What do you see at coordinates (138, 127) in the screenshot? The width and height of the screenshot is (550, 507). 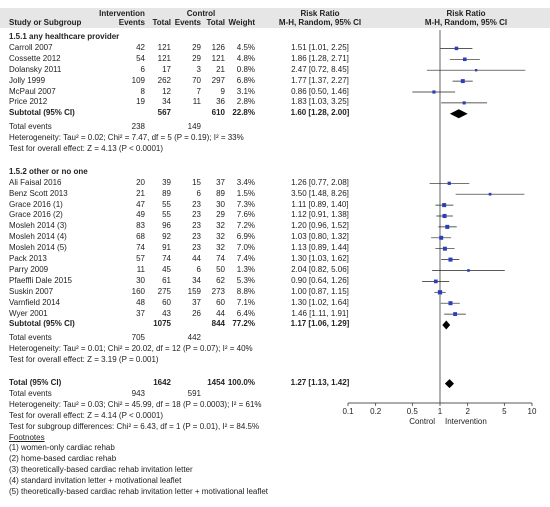 I see `total-events-intervention: 238` at bounding box center [138, 127].